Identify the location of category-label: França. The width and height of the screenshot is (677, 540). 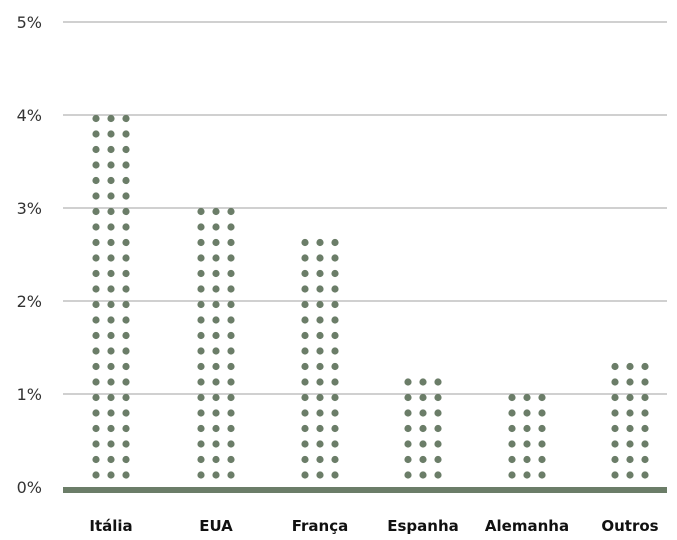
(320, 526).